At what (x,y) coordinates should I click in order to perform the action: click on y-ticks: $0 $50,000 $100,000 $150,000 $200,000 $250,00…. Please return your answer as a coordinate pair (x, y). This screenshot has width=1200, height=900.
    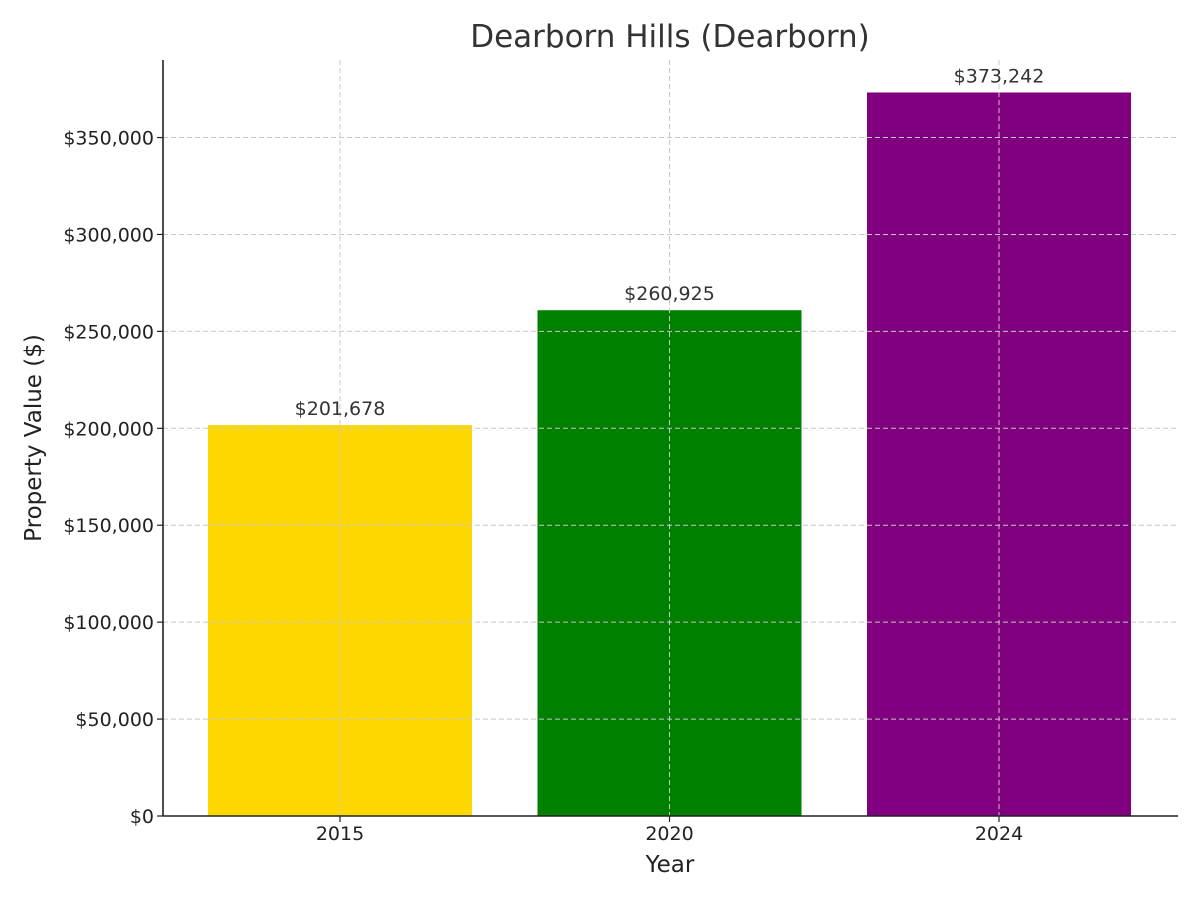
    Looking at the image, I should click on (113, 478).